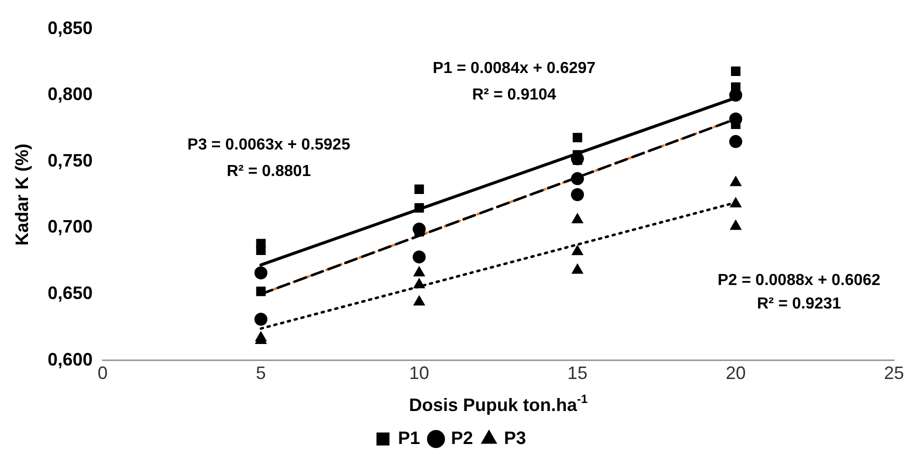  What do you see at coordinates (419, 373) in the screenshot?
I see `x-tick-label: 10` at bounding box center [419, 373].